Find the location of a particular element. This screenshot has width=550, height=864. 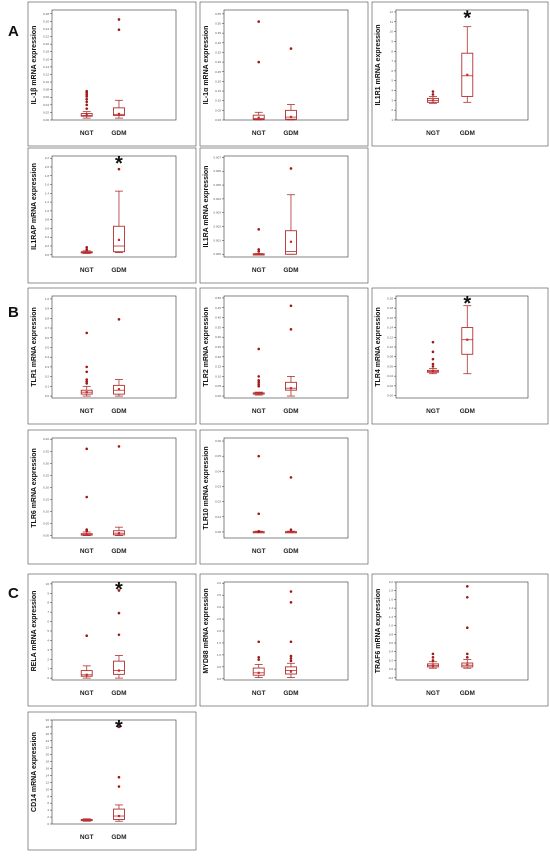

y-tick-label: 16 is located at coordinates (48, 769).